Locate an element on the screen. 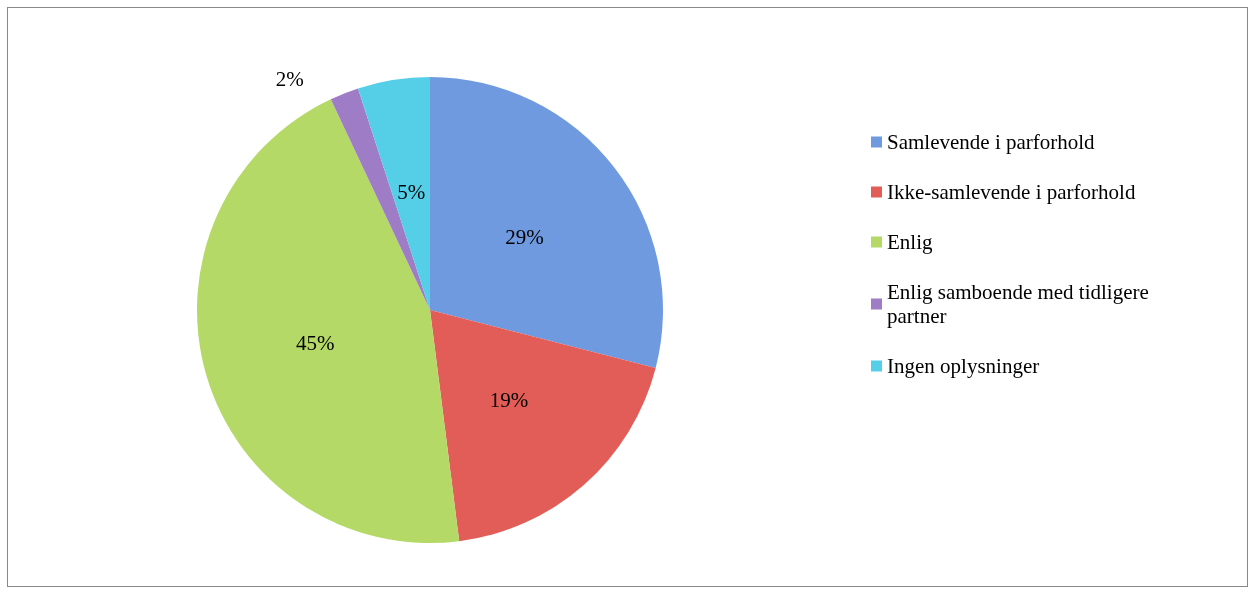 The width and height of the screenshot is (1257, 596). data-label: 19% is located at coordinates (509, 399).